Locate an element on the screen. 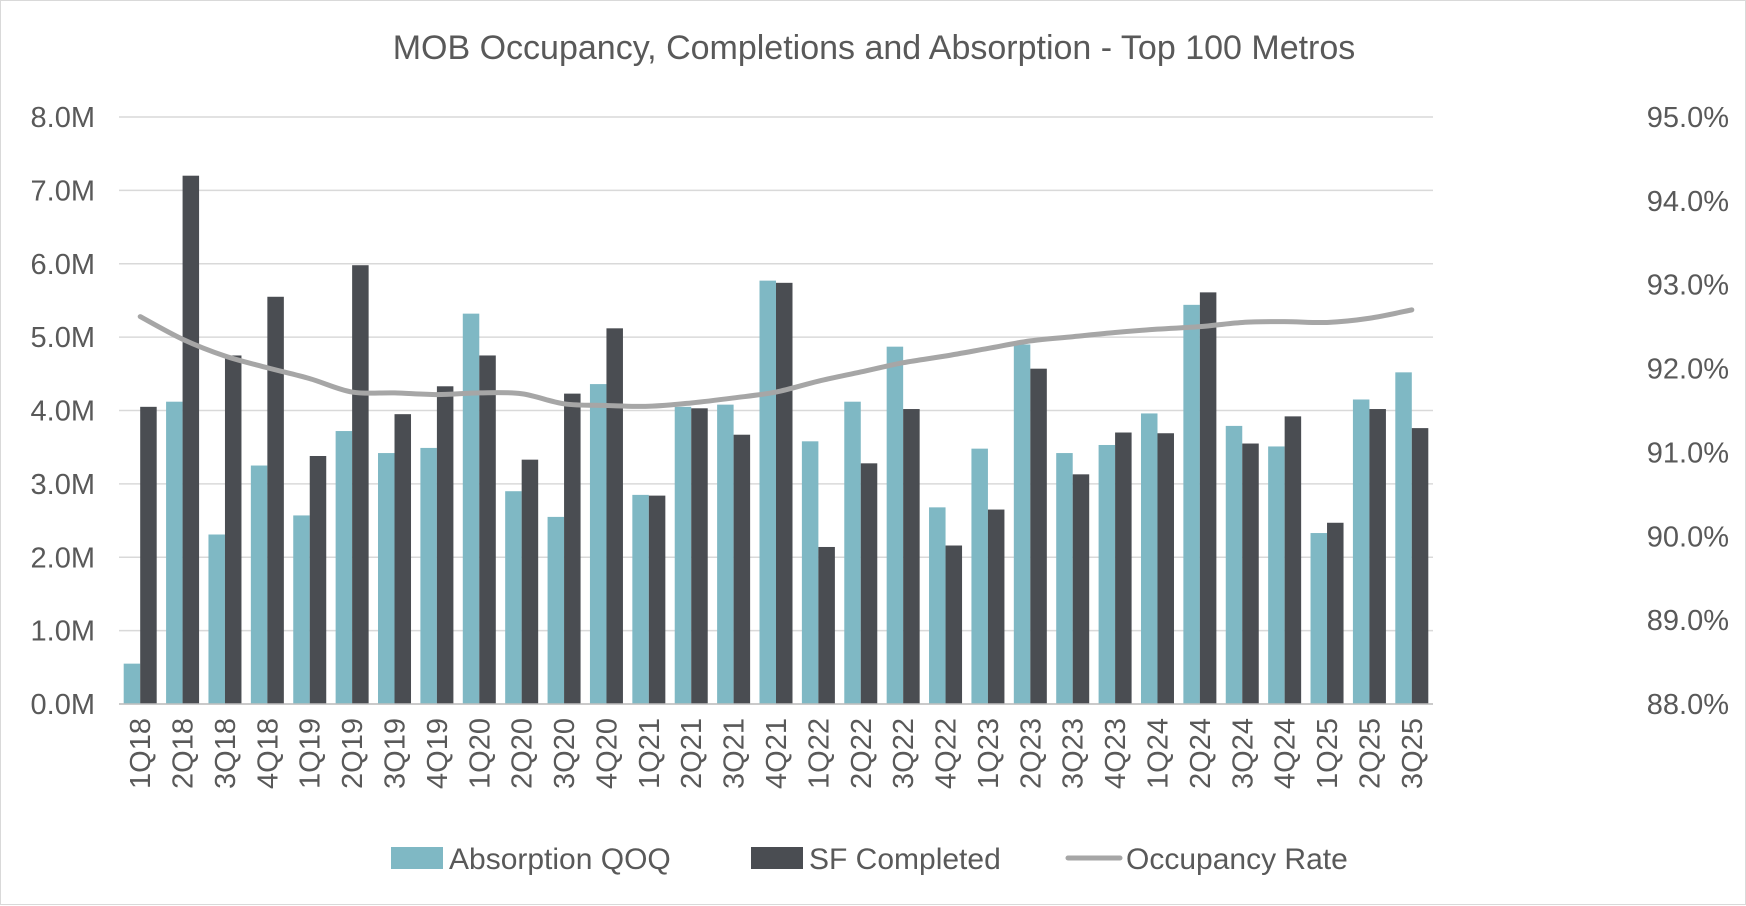 The image size is (1746, 906). left-tick-label: 0.0M is located at coordinates (63, 705).